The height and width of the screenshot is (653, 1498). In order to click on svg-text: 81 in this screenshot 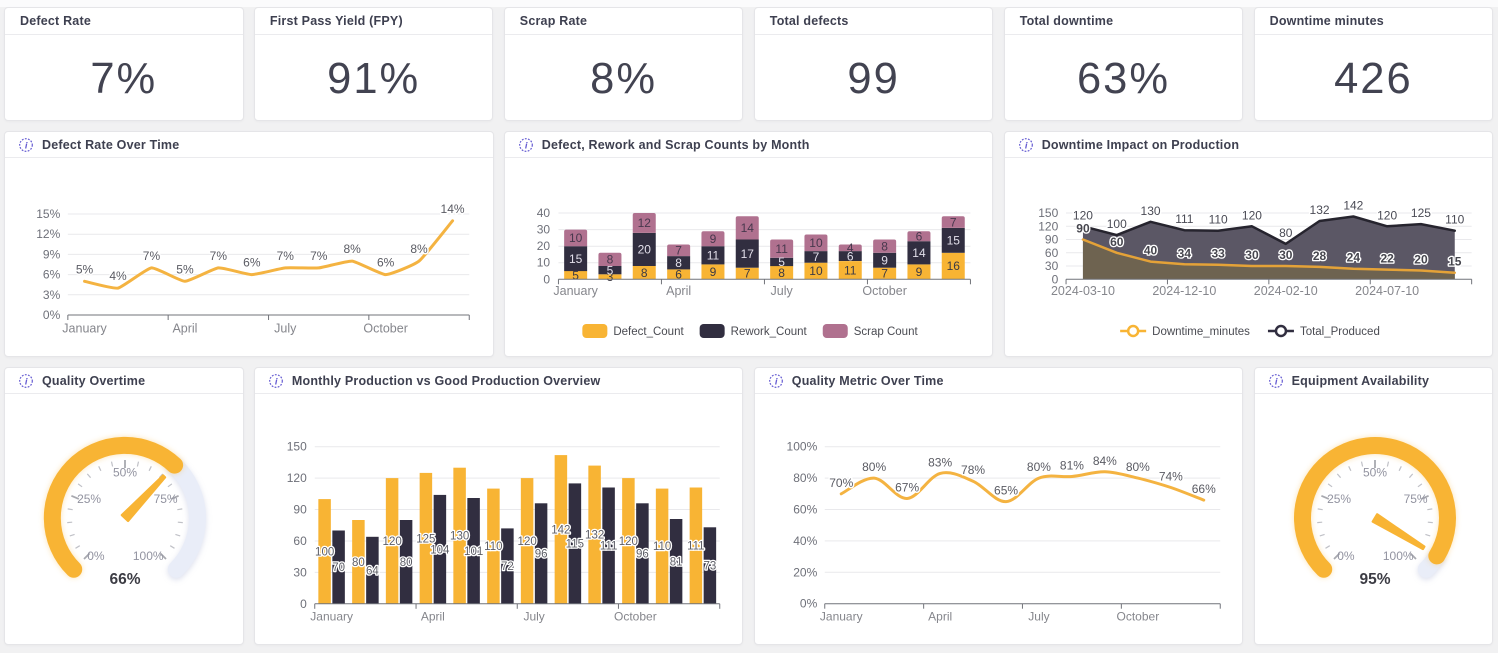, I will do `click(676, 562)`.